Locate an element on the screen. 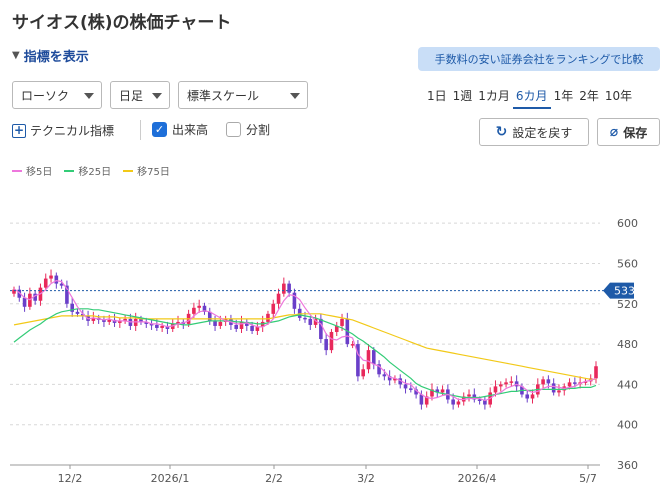 This screenshot has width=669, height=496. split-label: 分割 is located at coordinates (258, 130).